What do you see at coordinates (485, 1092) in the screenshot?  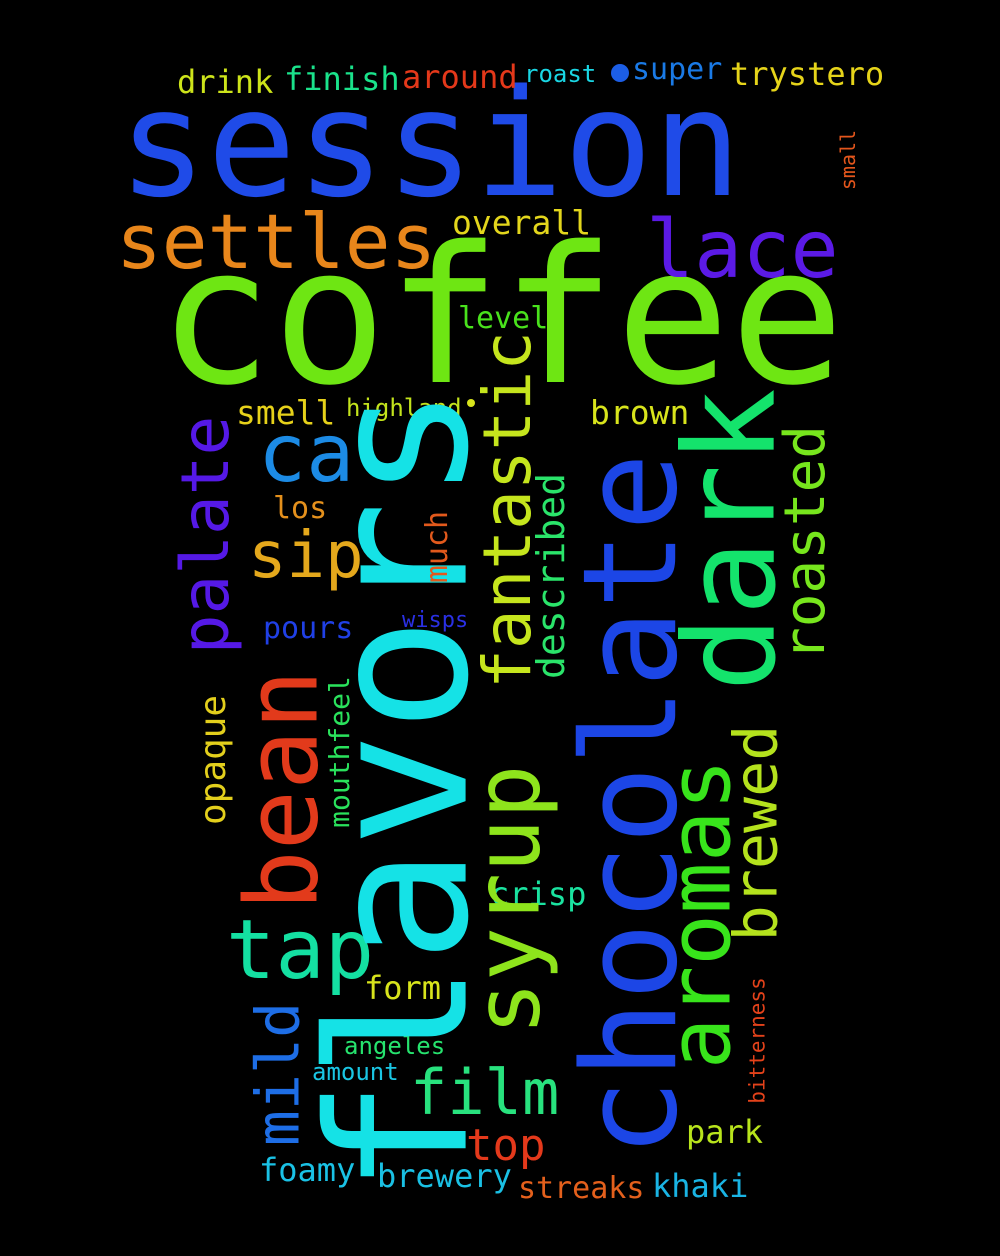 I see `word-film: film` at bounding box center [485, 1092].